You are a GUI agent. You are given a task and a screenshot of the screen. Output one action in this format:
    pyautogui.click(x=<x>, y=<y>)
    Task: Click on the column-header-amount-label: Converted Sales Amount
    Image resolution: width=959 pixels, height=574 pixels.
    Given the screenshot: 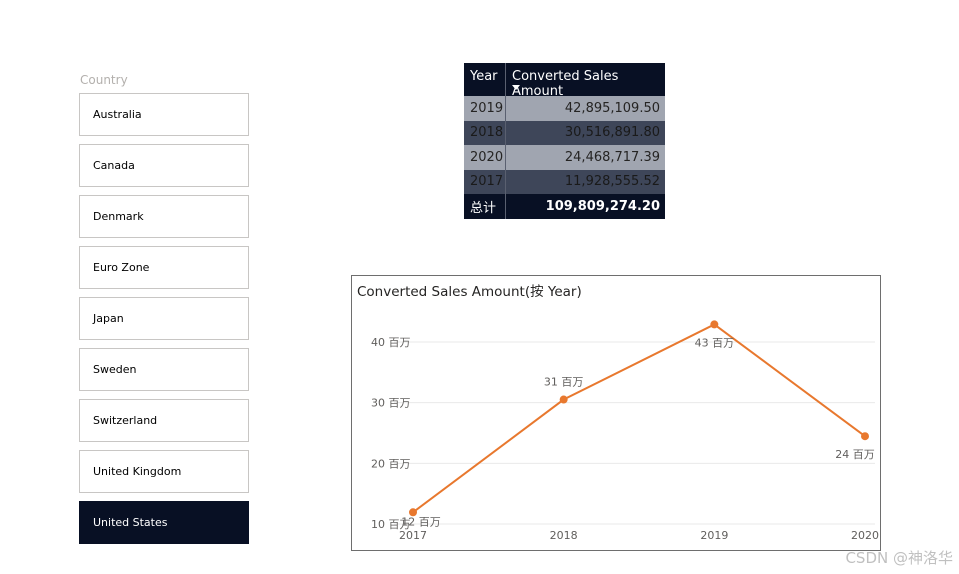 What is the action you would take?
    pyautogui.click(x=565, y=84)
    